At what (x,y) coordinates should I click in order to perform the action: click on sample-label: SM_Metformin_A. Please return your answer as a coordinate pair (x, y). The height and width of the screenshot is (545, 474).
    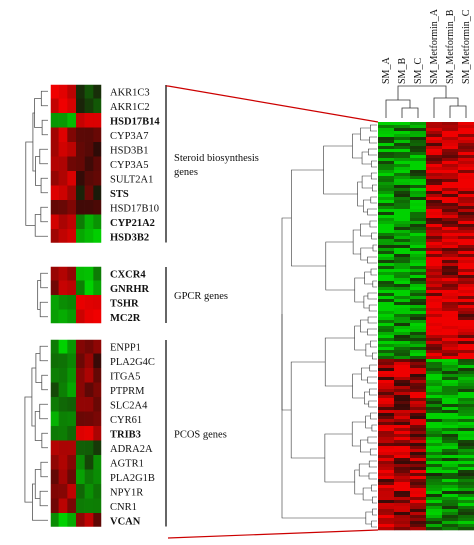
    Looking at the image, I should click on (434, 46).